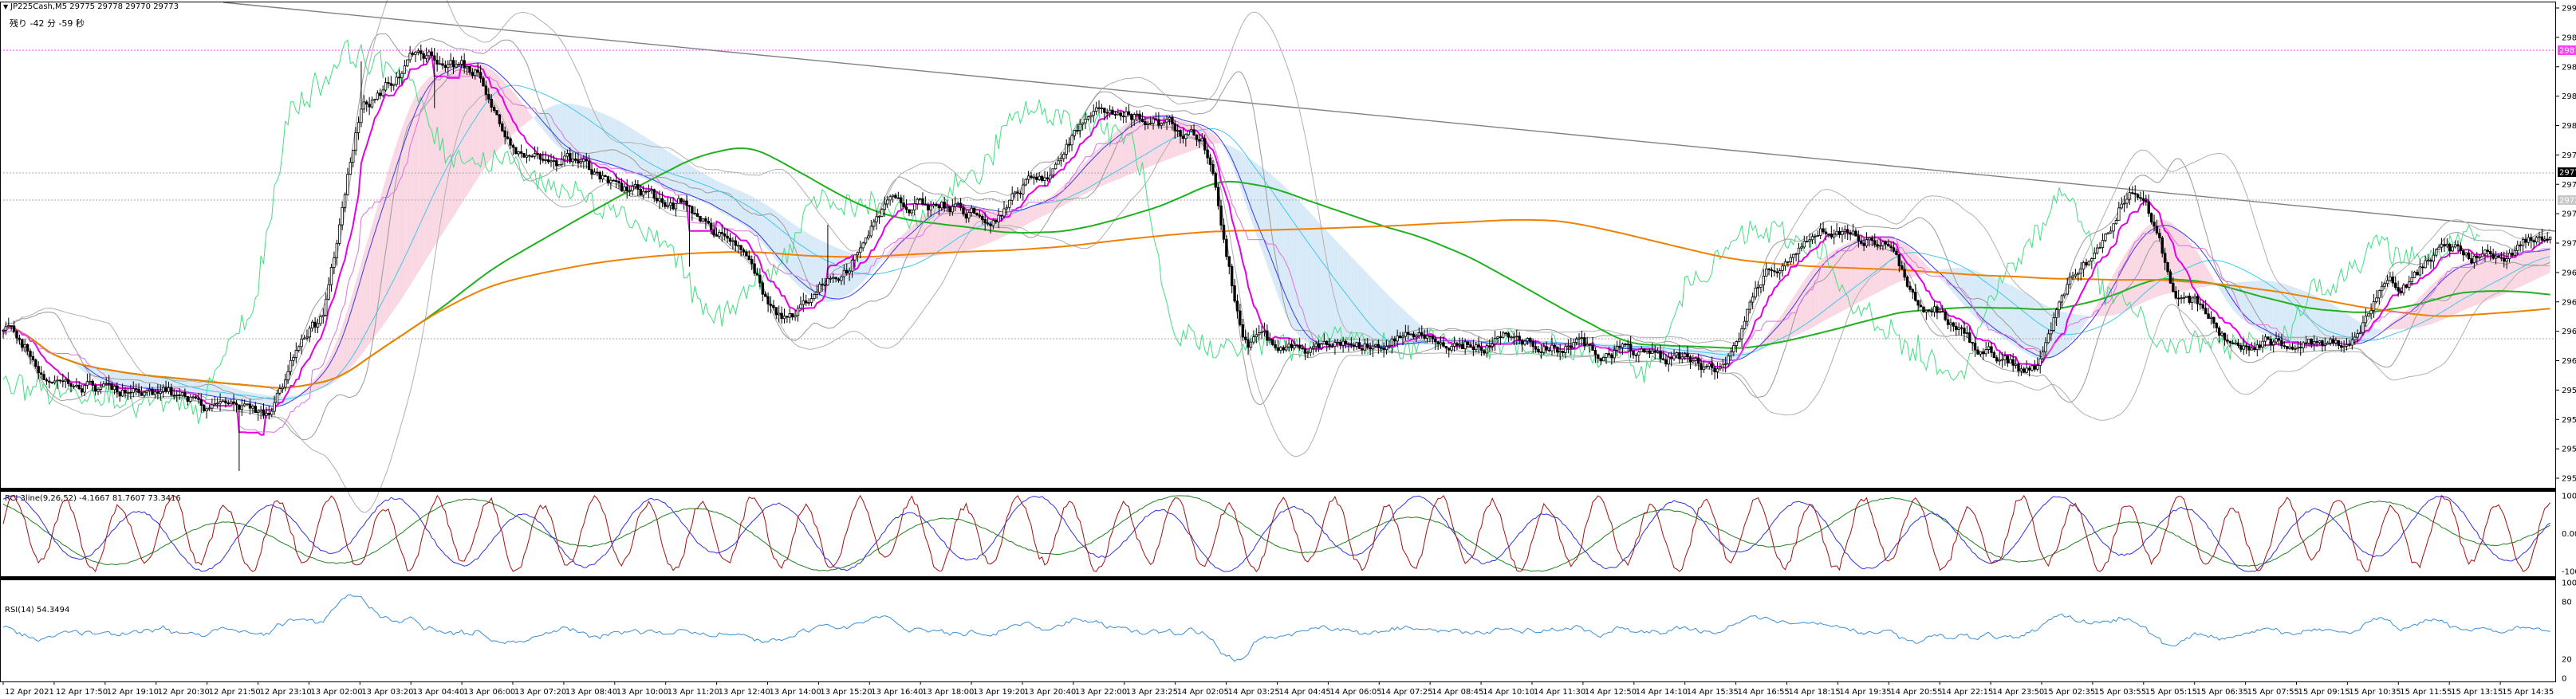 This screenshot has height=699, width=2576. Describe the element at coordinates (6, 6) in the screenshot. I see `collapse-triangle-icon: ▼` at that location.